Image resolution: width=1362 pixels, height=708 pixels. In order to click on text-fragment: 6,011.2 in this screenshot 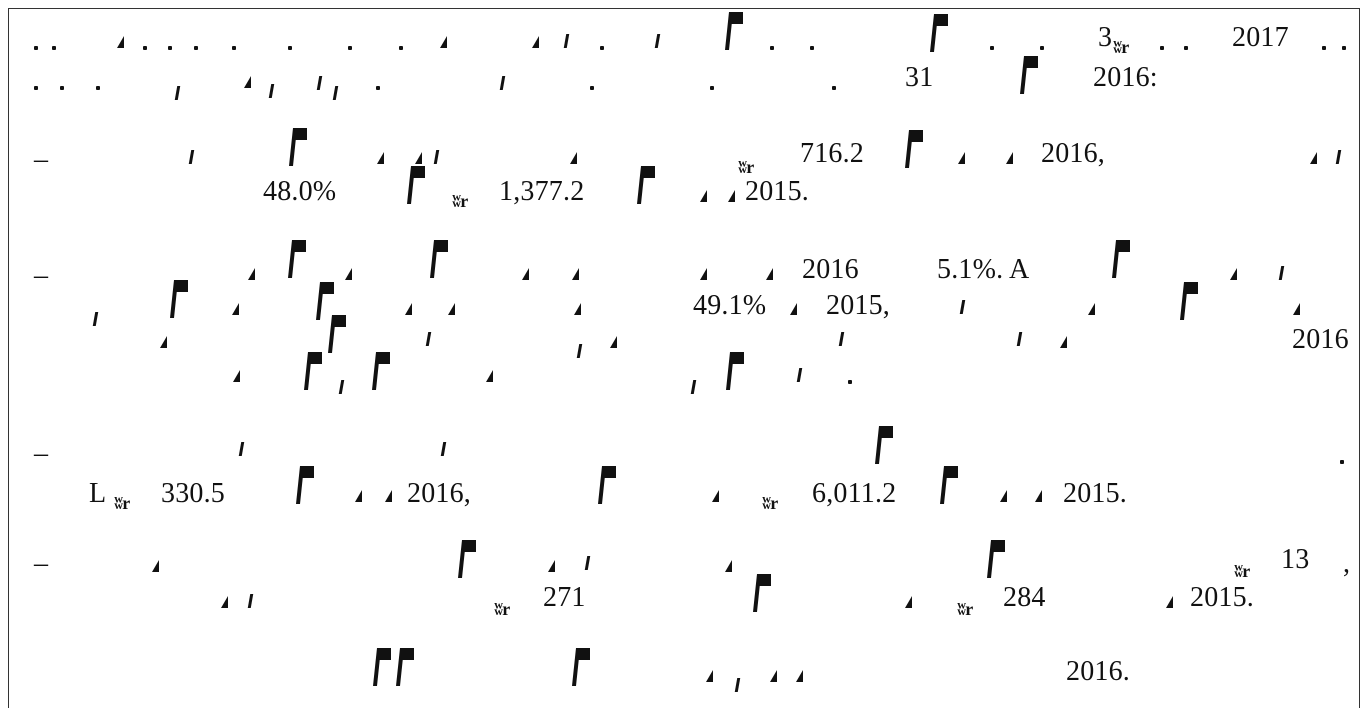, I will do `click(854, 493)`.